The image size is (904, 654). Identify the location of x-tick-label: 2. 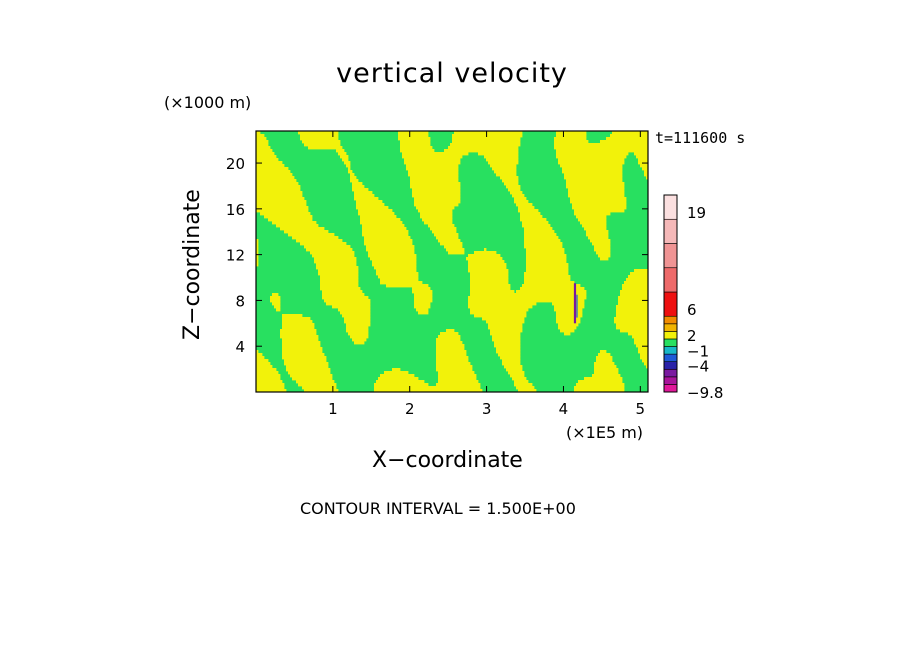
(410, 409).